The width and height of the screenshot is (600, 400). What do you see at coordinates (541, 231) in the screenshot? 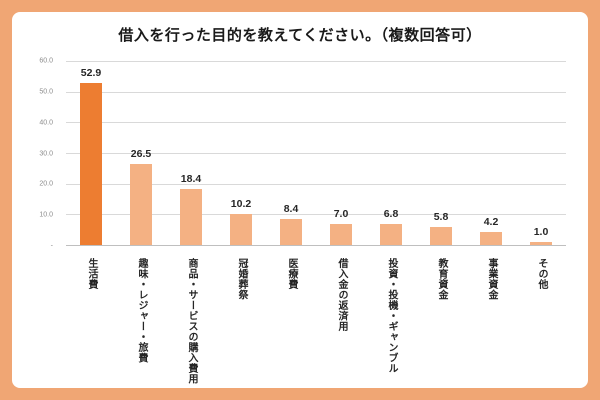
I see `bar-value-label: 1.0` at bounding box center [541, 231].